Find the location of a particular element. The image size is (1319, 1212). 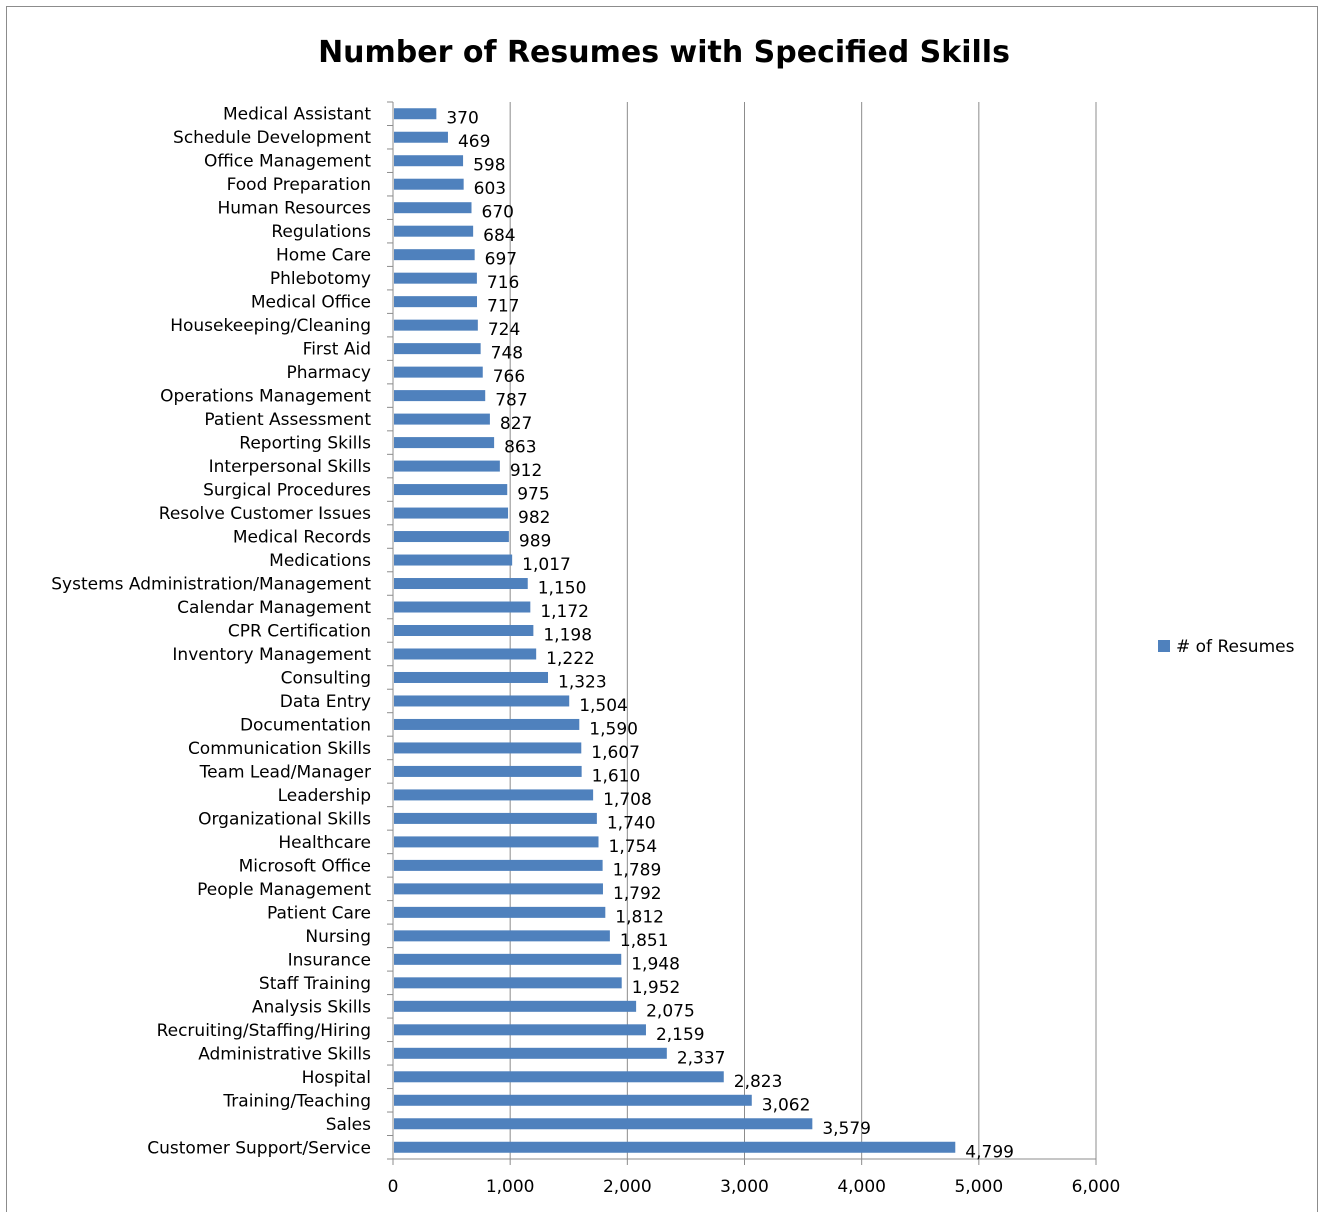

category-label: Medical Records is located at coordinates (302, 538).